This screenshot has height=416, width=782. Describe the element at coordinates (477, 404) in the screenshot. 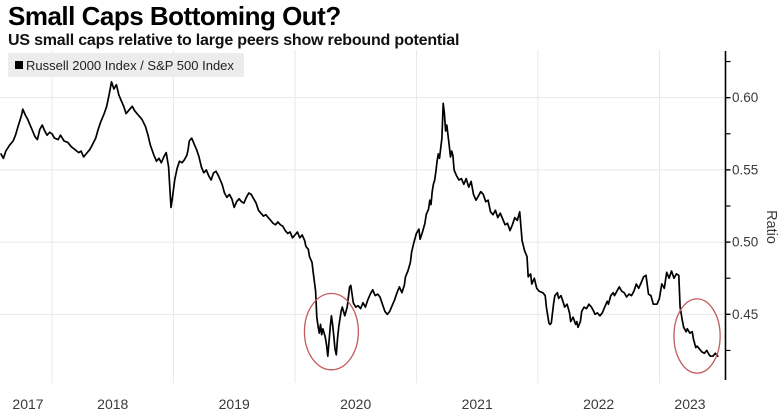

I see `x-tick-label: 2021` at that location.